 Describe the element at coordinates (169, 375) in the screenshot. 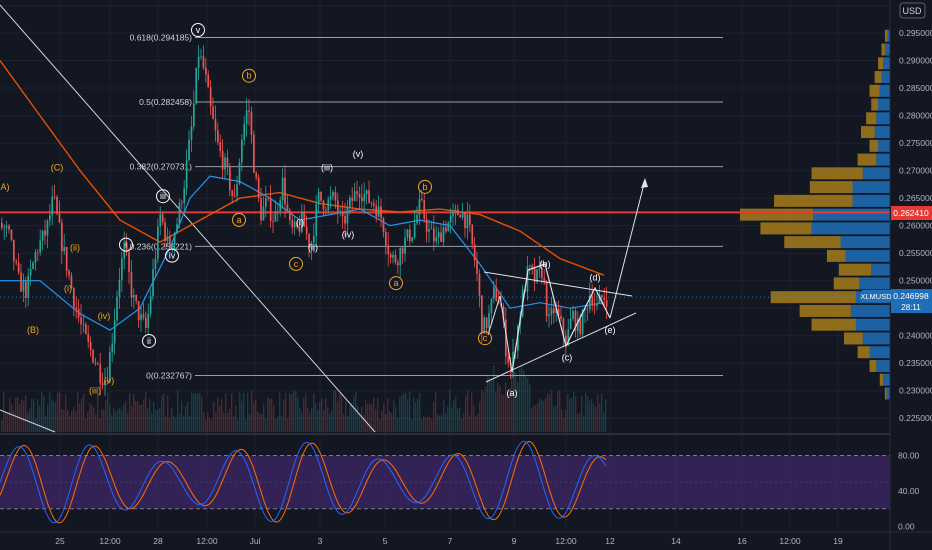

I see `fib-level-label: 0(0.232767)` at that location.